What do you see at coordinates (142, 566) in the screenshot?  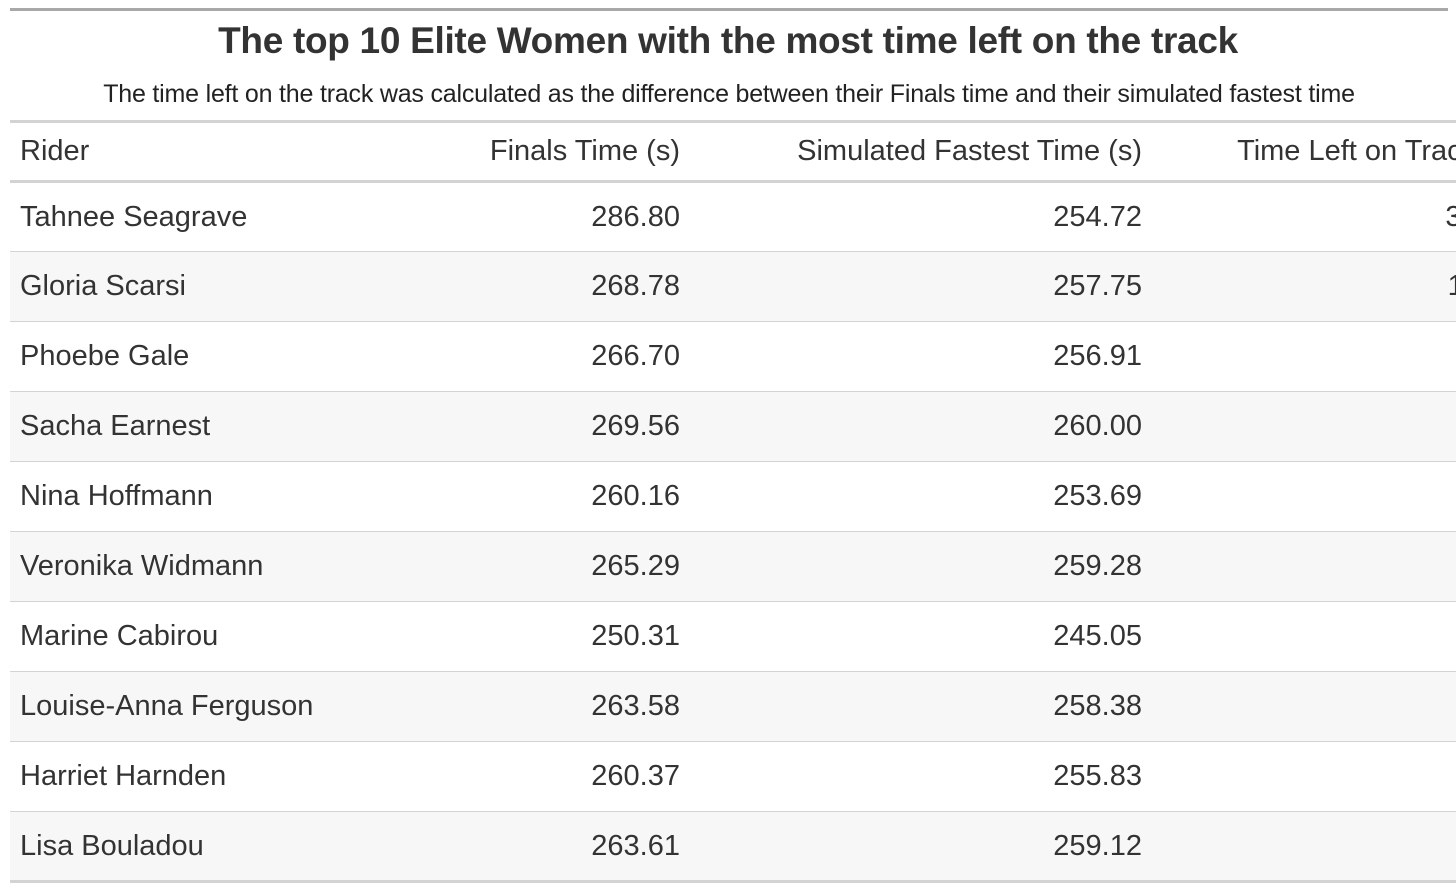 I see `rider-cell: Veronika Widmann` at bounding box center [142, 566].